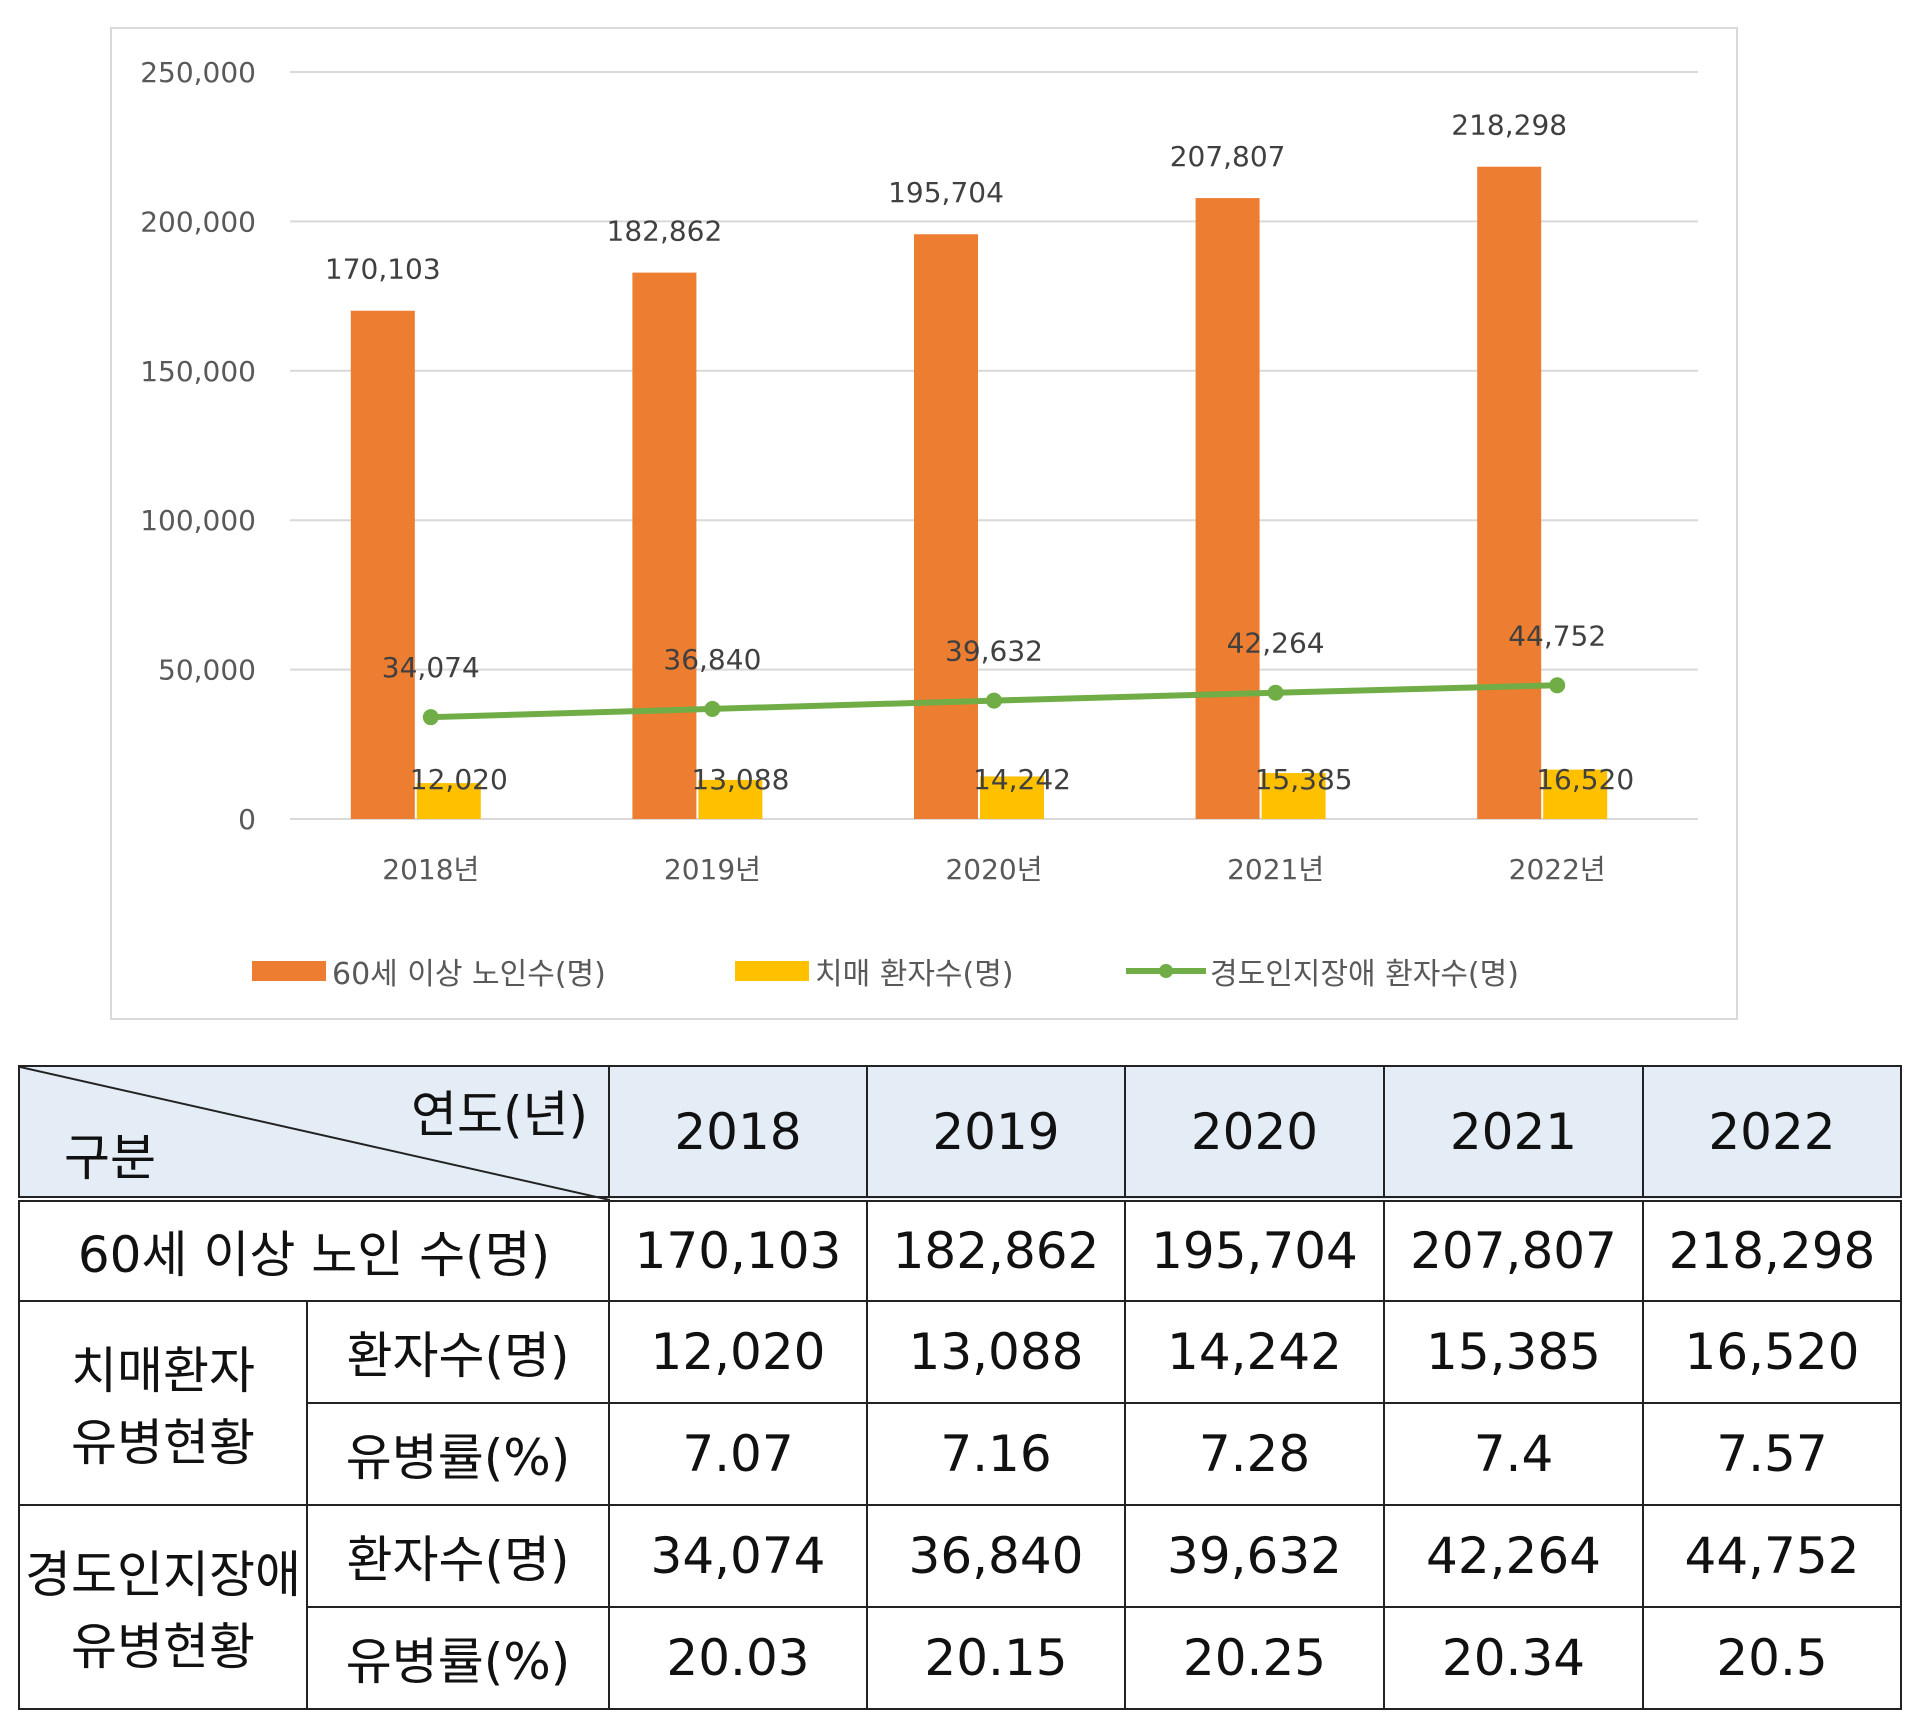 The width and height of the screenshot is (1916, 1726). I want to click on data-label: 15,385, so click(1304, 779).